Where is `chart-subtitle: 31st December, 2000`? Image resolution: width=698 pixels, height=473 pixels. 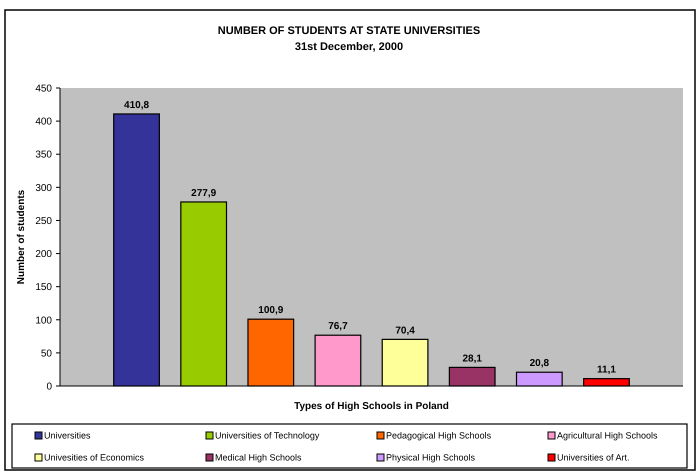
chart-subtitle: 31st December, 2000 is located at coordinates (349, 47).